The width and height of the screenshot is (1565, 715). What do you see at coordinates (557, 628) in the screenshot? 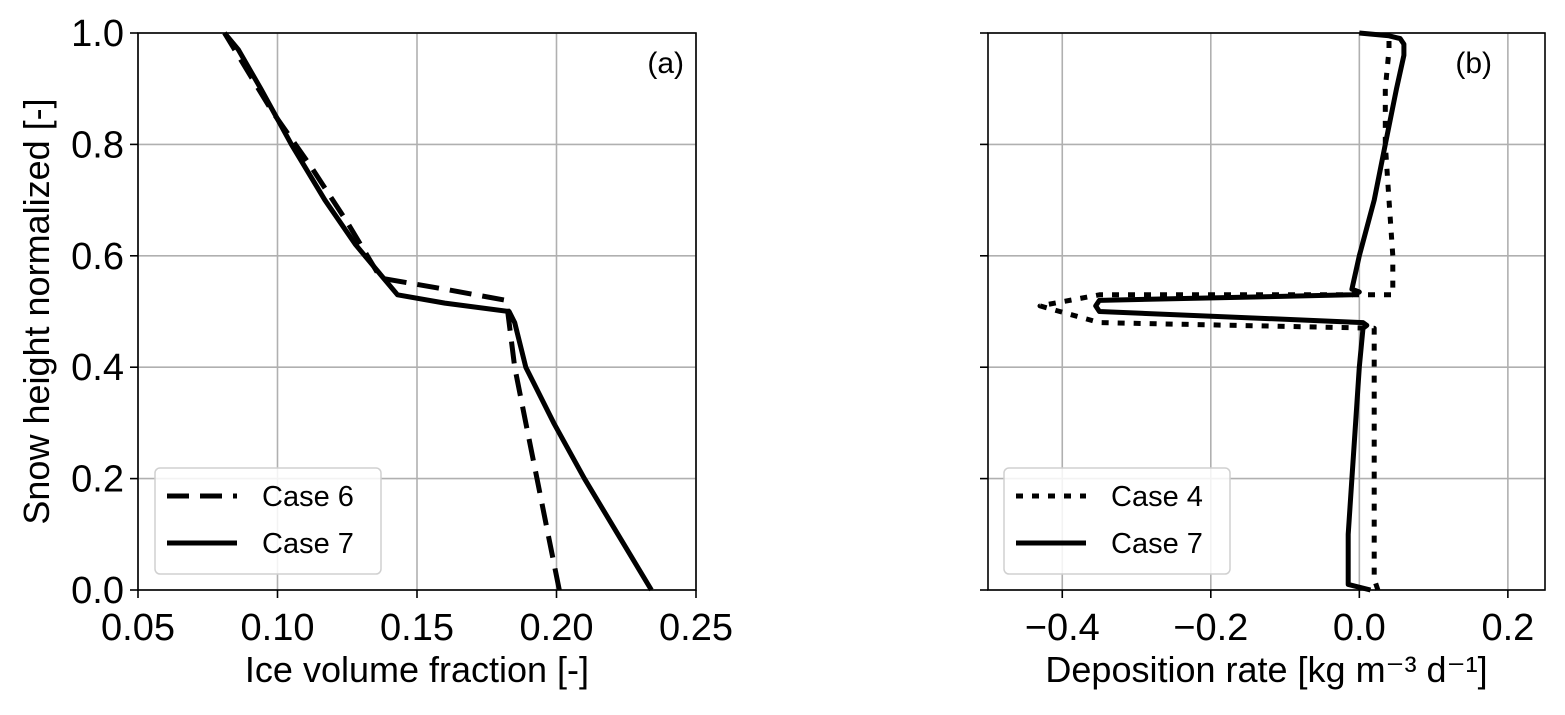
I see `x-tick-label: 0.20` at bounding box center [557, 628].